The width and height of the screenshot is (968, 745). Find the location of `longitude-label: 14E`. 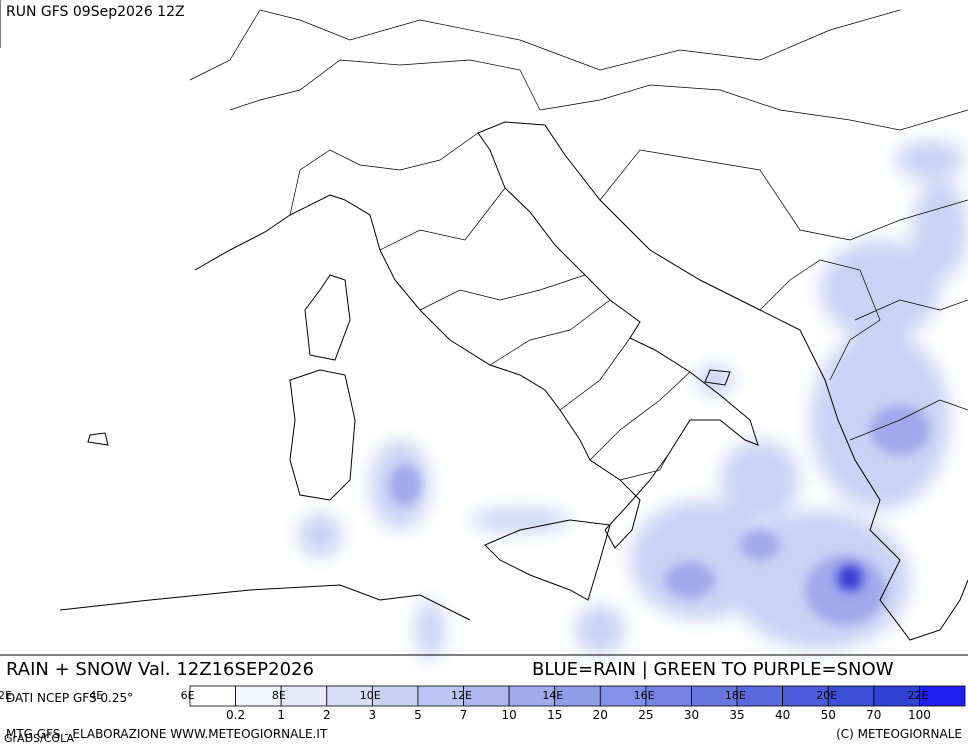

longitude-label: 14E is located at coordinates (552, 695).